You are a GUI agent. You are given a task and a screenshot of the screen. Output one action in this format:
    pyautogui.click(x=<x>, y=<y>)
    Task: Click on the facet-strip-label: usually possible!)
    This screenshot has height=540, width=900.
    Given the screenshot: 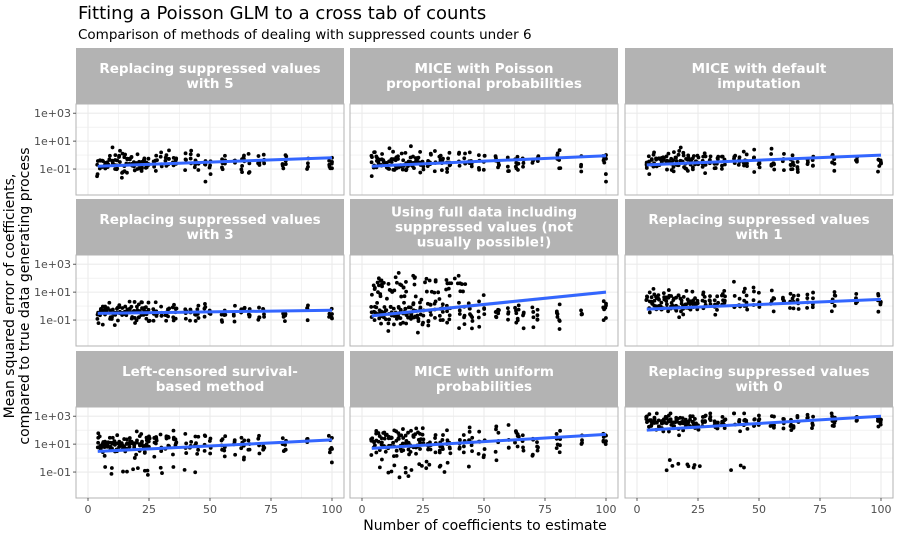 What is the action you would take?
    pyautogui.click(x=484, y=243)
    